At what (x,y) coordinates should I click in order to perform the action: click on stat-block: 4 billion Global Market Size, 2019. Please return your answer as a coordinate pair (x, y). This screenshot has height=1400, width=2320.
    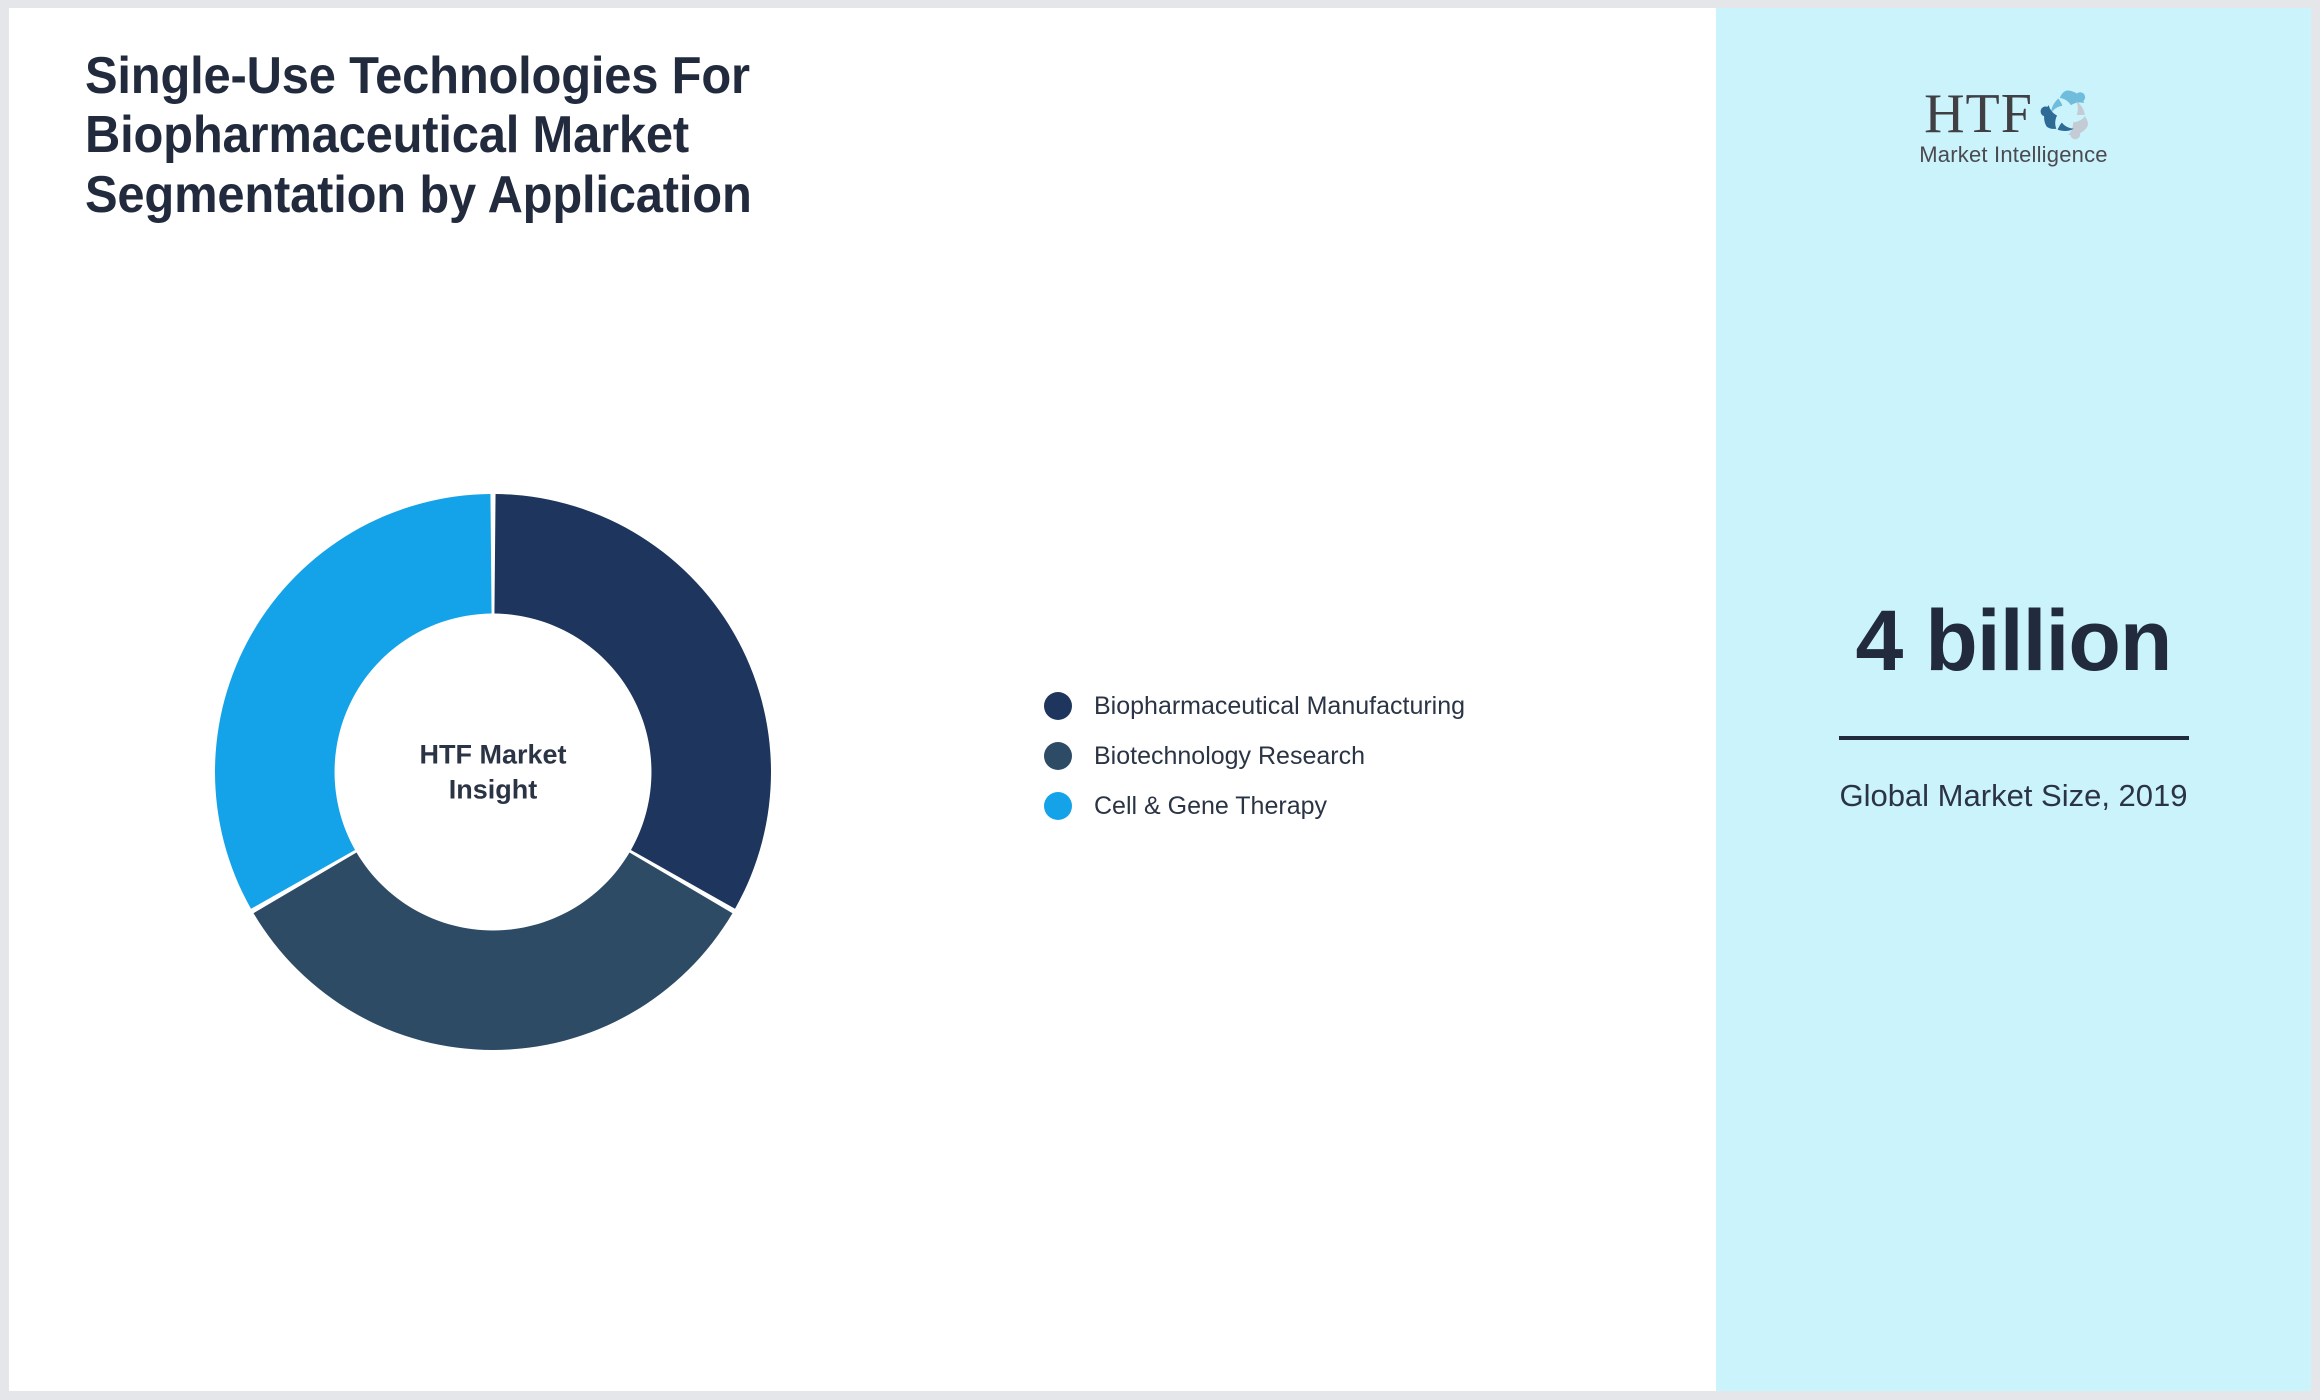
    Looking at the image, I should click on (2013, 707).